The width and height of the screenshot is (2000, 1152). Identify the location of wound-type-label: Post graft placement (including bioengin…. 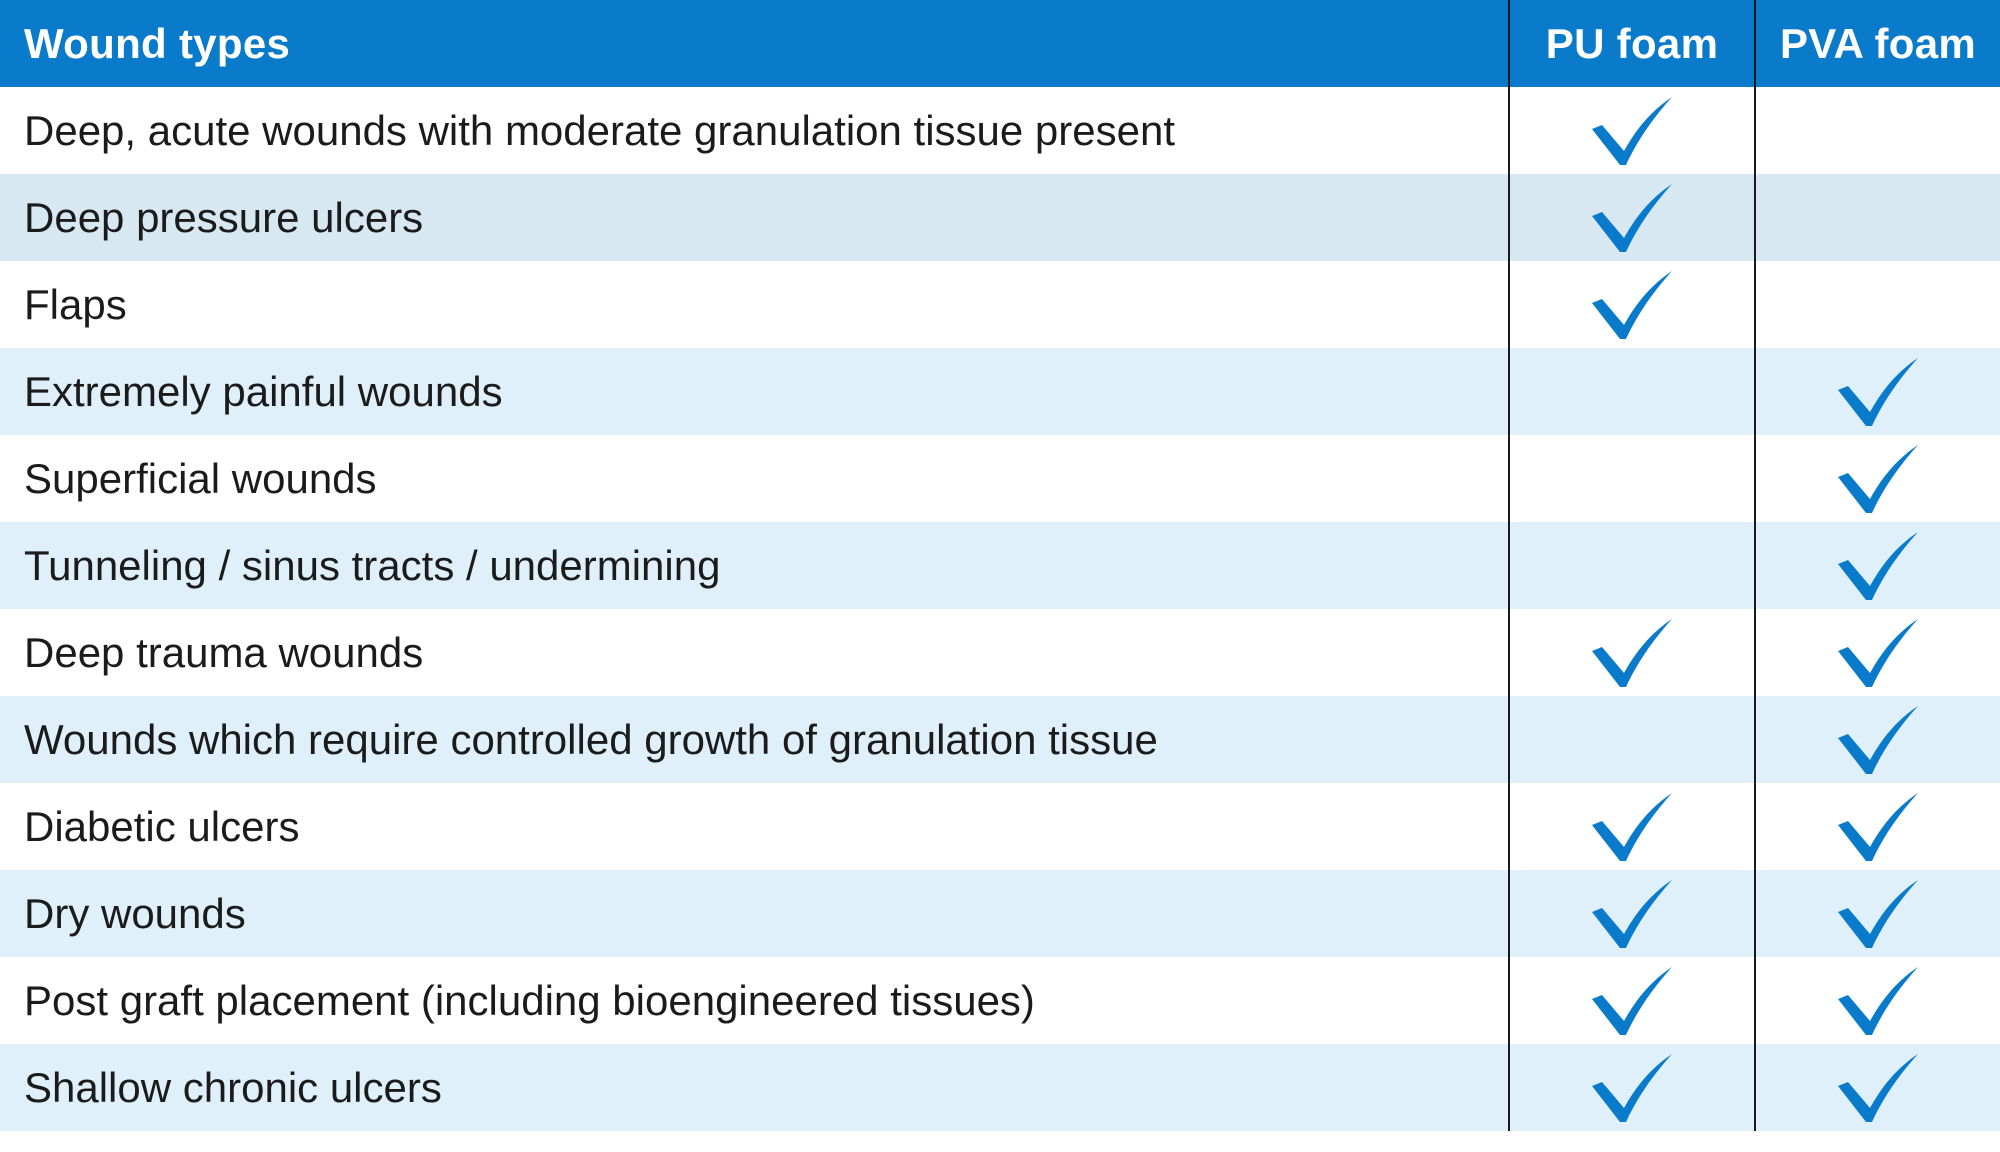
(529, 1000).